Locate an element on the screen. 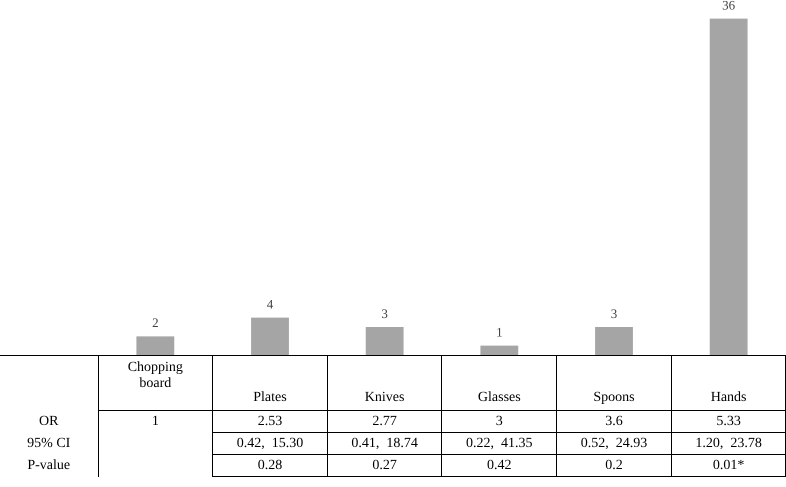 The width and height of the screenshot is (786, 487). text: 1 is located at coordinates (155, 421).